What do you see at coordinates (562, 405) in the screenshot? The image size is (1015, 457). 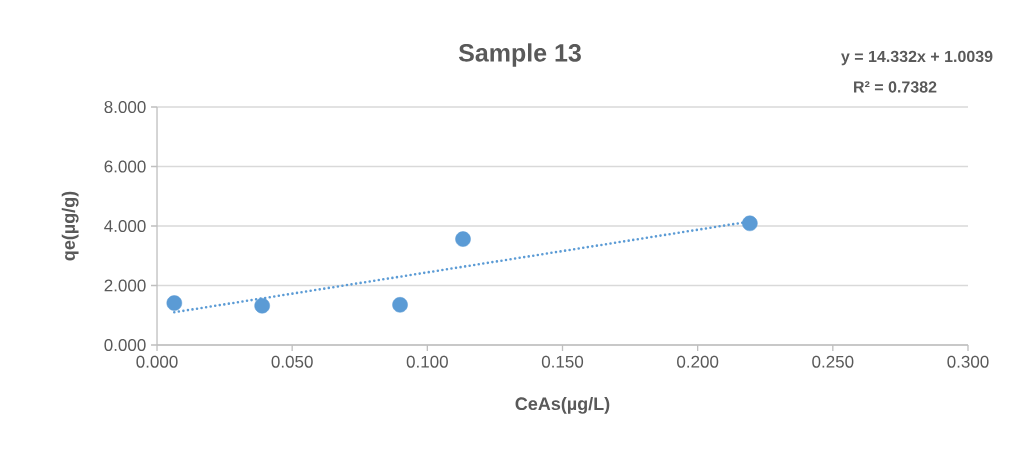 I see `x-axis-title: CeAs(µg/L)` at bounding box center [562, 405].